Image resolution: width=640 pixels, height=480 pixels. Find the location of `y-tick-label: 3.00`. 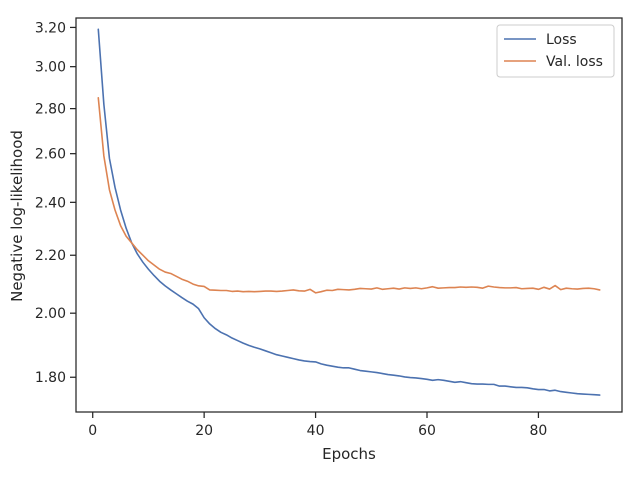

y-tick-label: 3.00 is located at coordinates (50, 68).